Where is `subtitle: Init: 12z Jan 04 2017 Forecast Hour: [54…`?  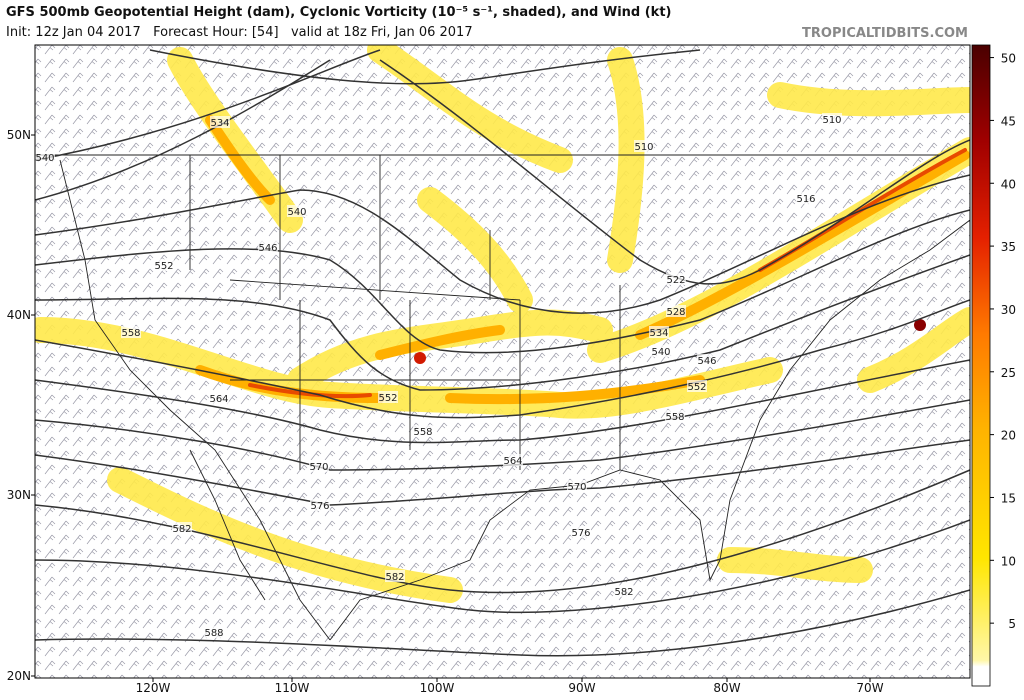 subtitle: Init: 12z Jan 04 2017 Forecast Hour: [54… is located at coordinates (239, 32).